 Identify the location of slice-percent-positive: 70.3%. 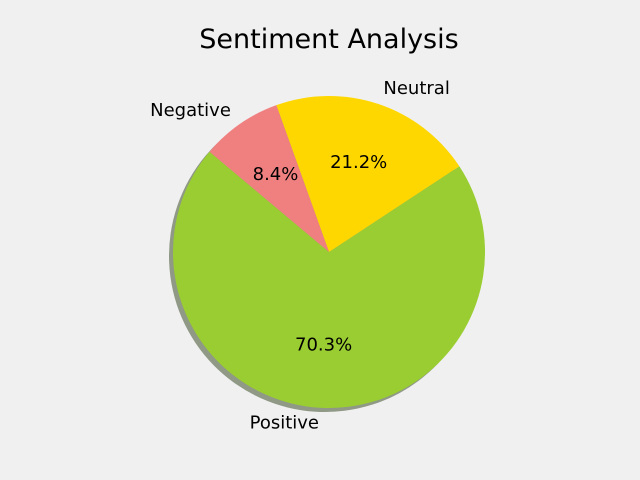
(323, 344).